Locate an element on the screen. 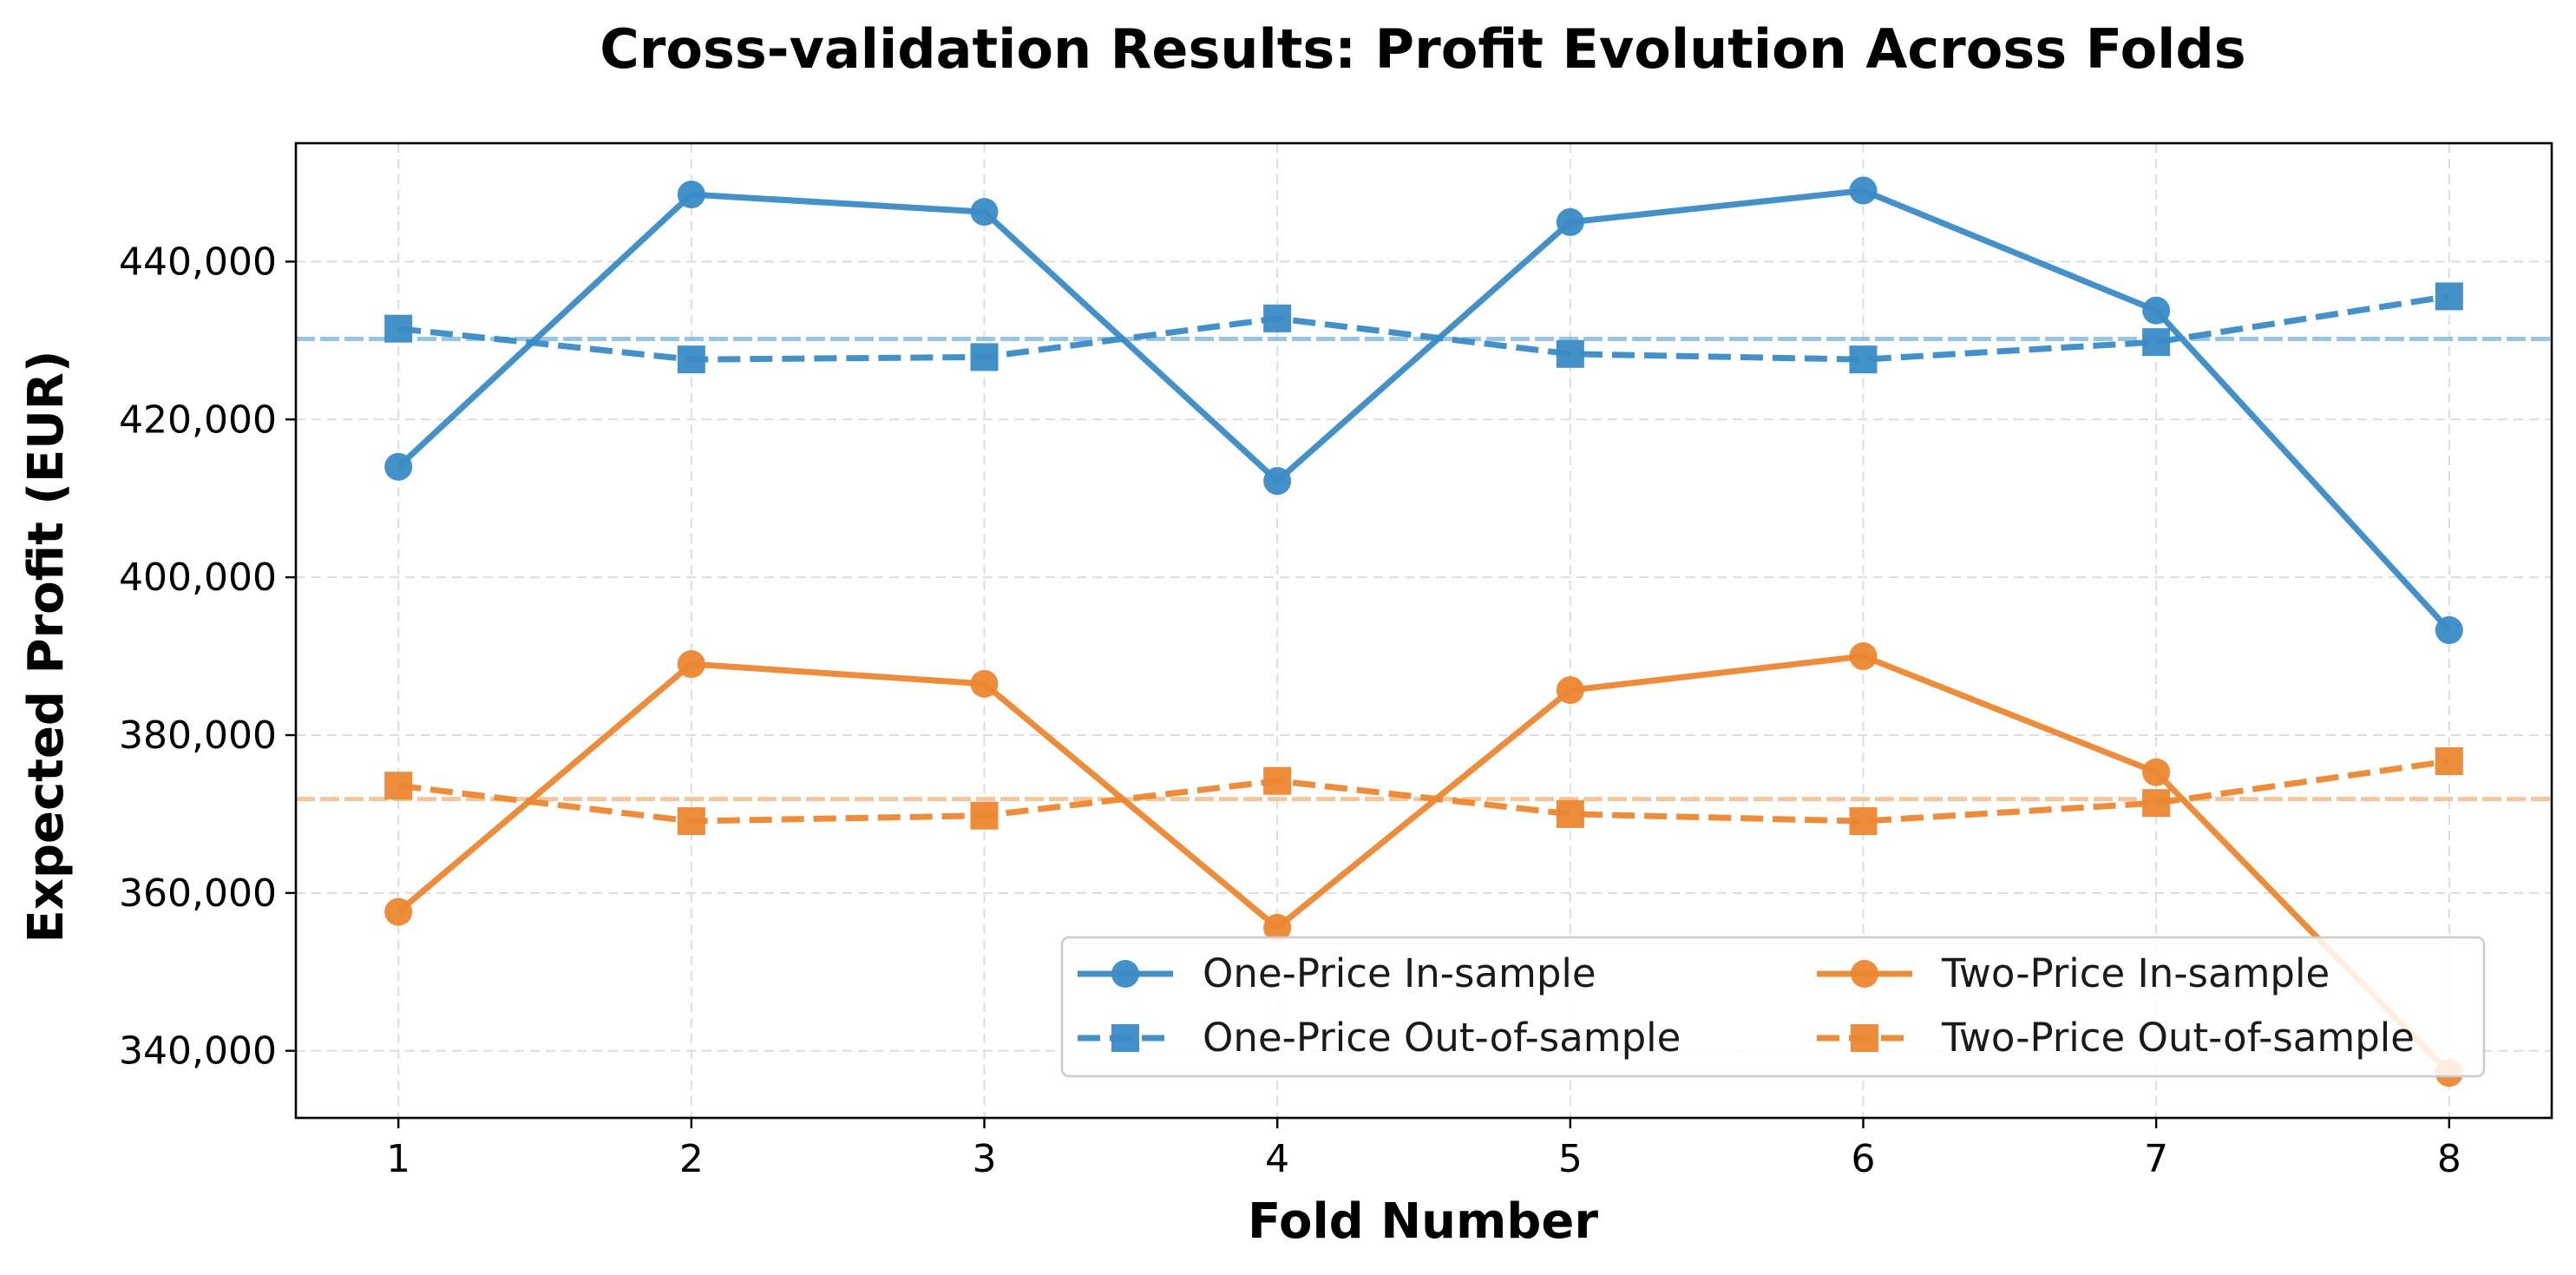 This screenshot has height=1275, width=2576. y-tick-label: 420,000 is located at coordinates (198, 420).